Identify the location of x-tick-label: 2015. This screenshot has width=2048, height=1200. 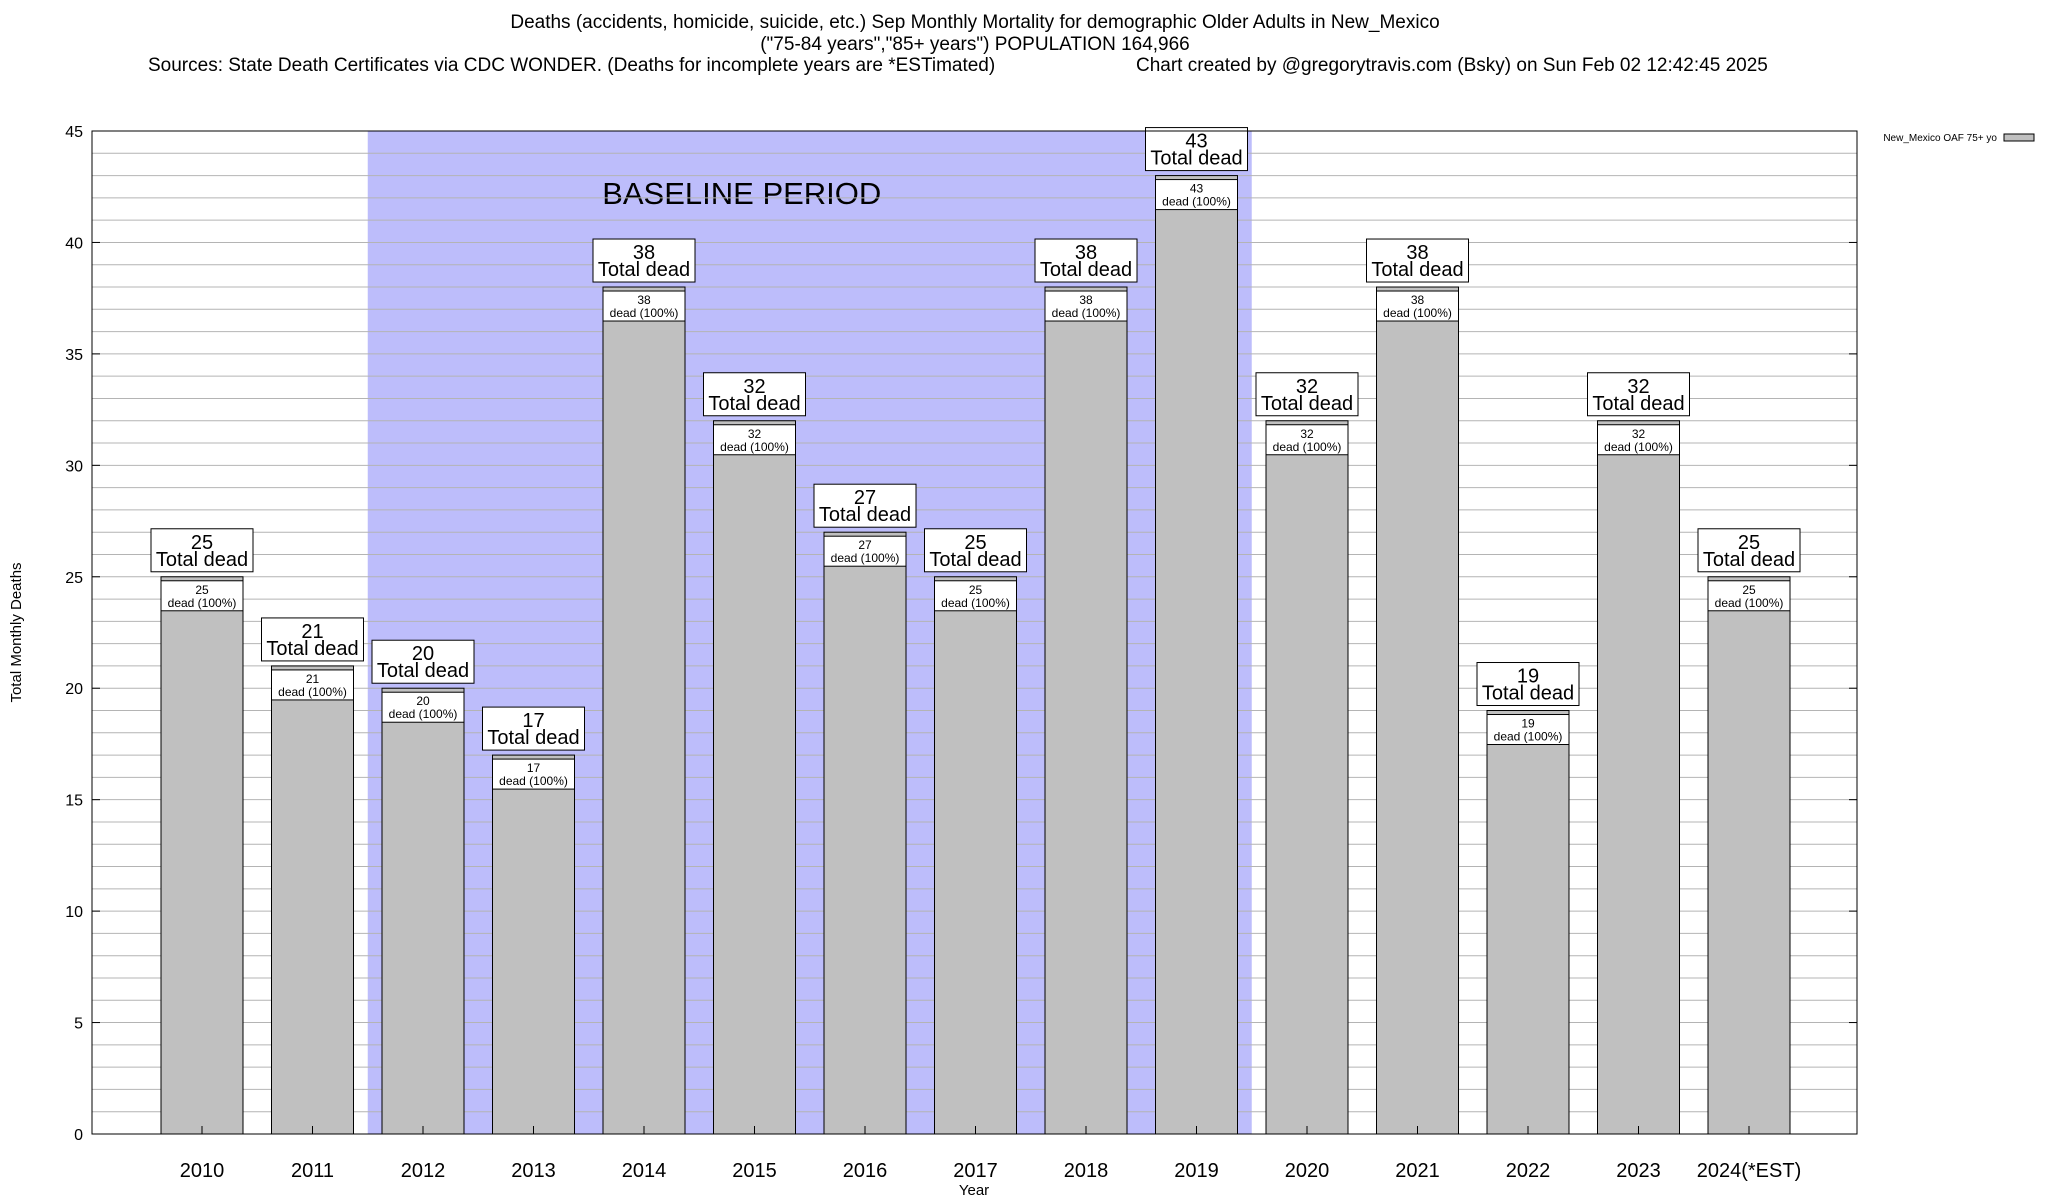
(754, 1171).